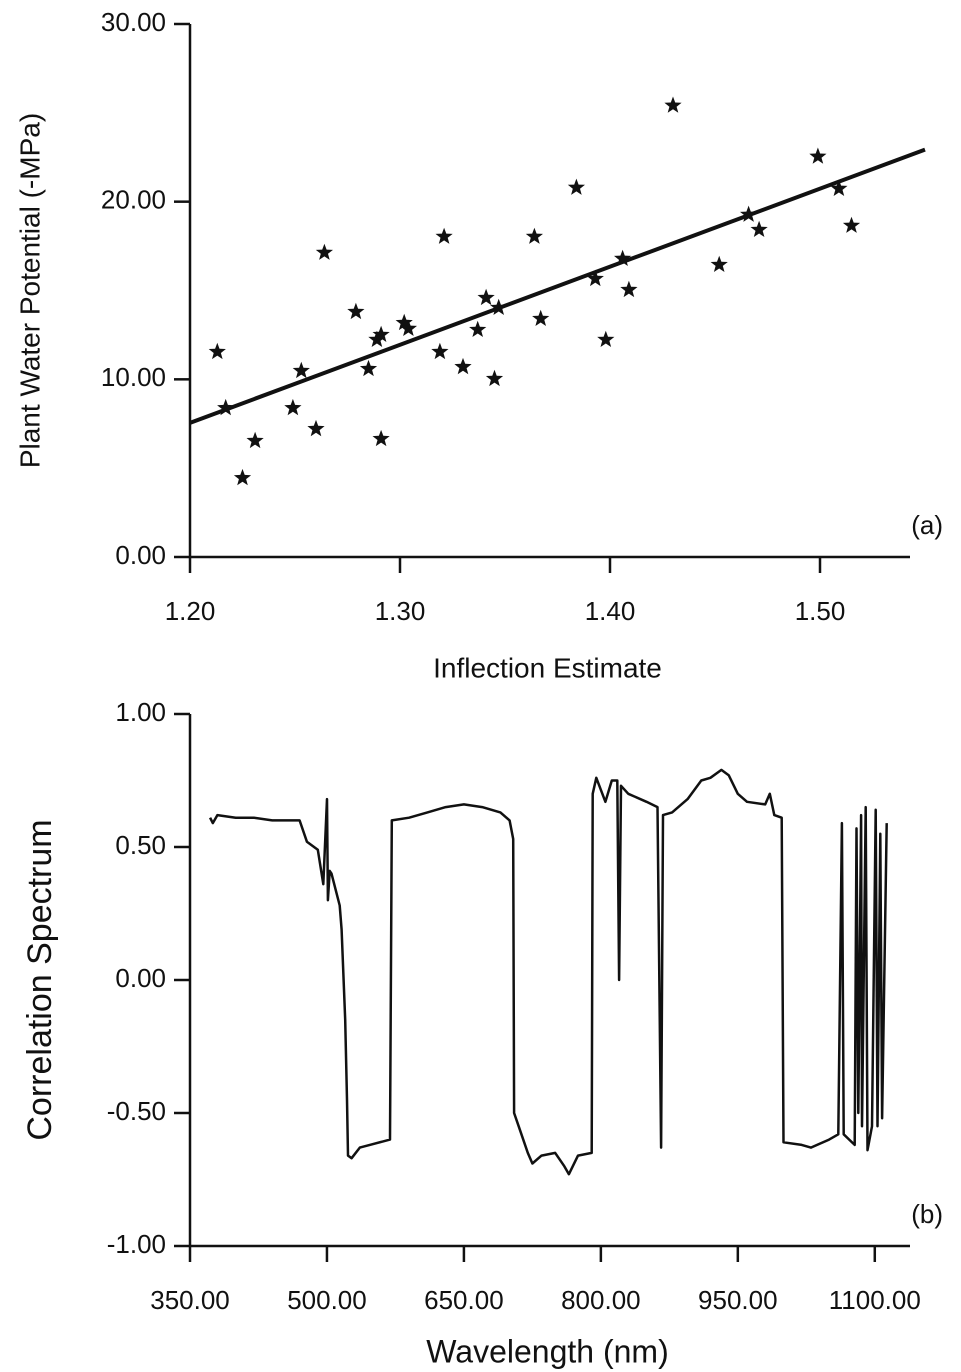 The image size is (961, 1372). Describe the element at coordinates (133, 200) in the screenshot. I see `y-tick-label: 20.00` at that location.